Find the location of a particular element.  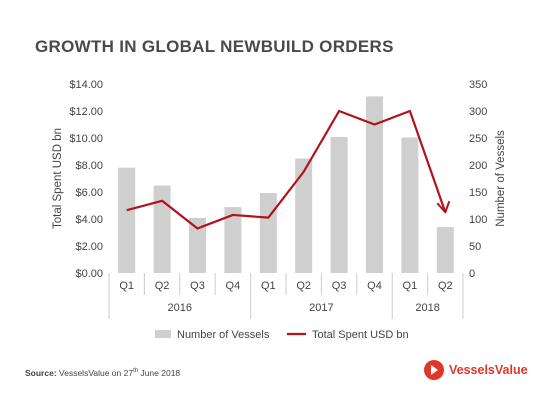

year-label: 2017 is located at coordinates (321, 308).